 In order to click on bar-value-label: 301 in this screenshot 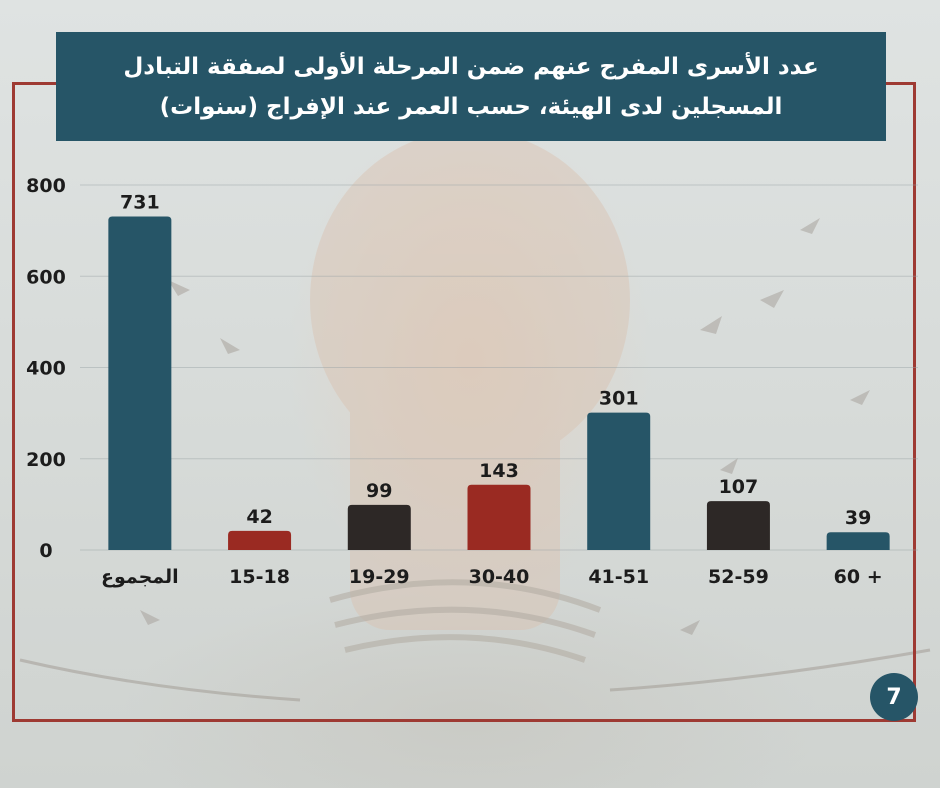, I will do `click(619, 399)`.